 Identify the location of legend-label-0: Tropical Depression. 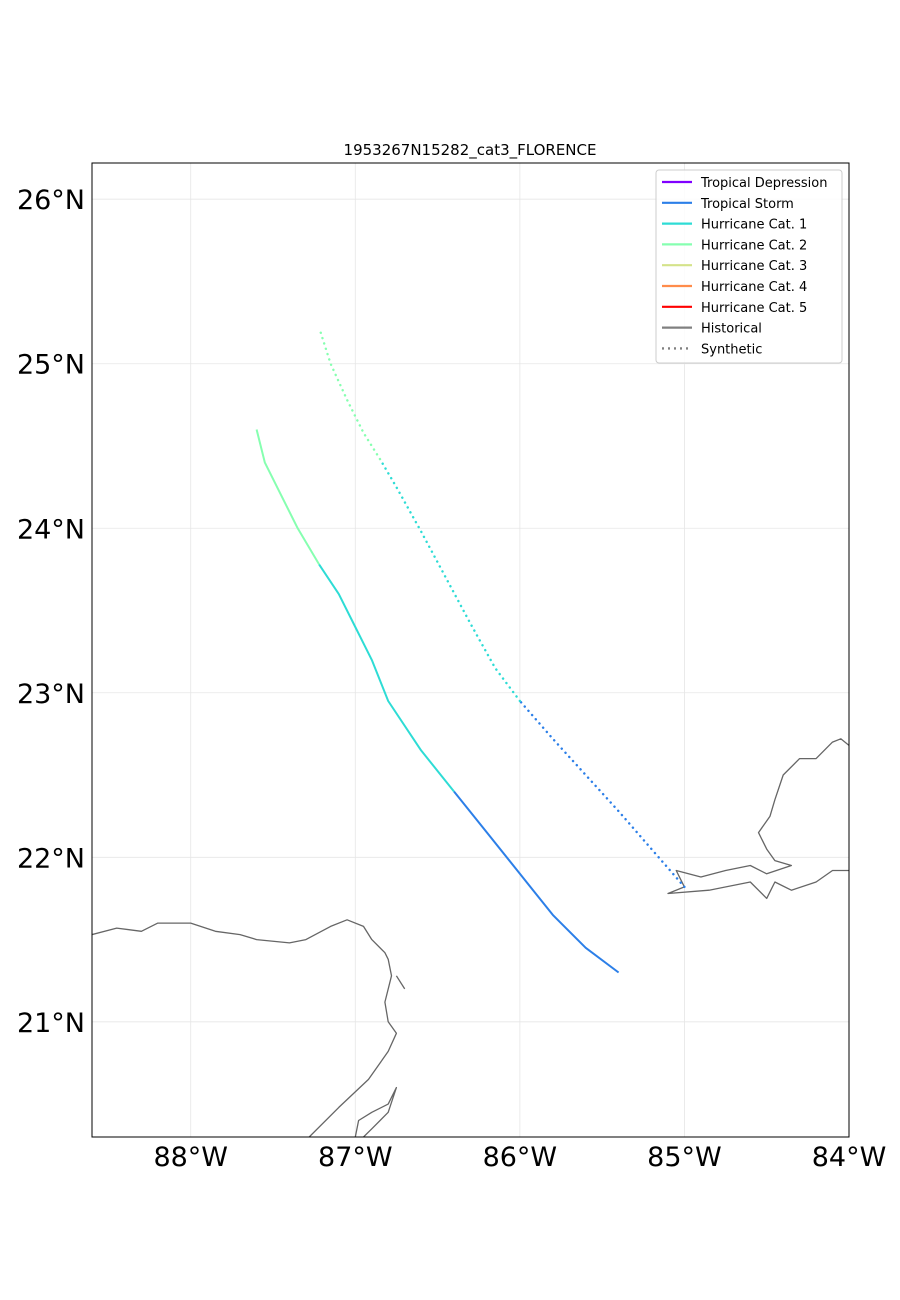
(763, 183).